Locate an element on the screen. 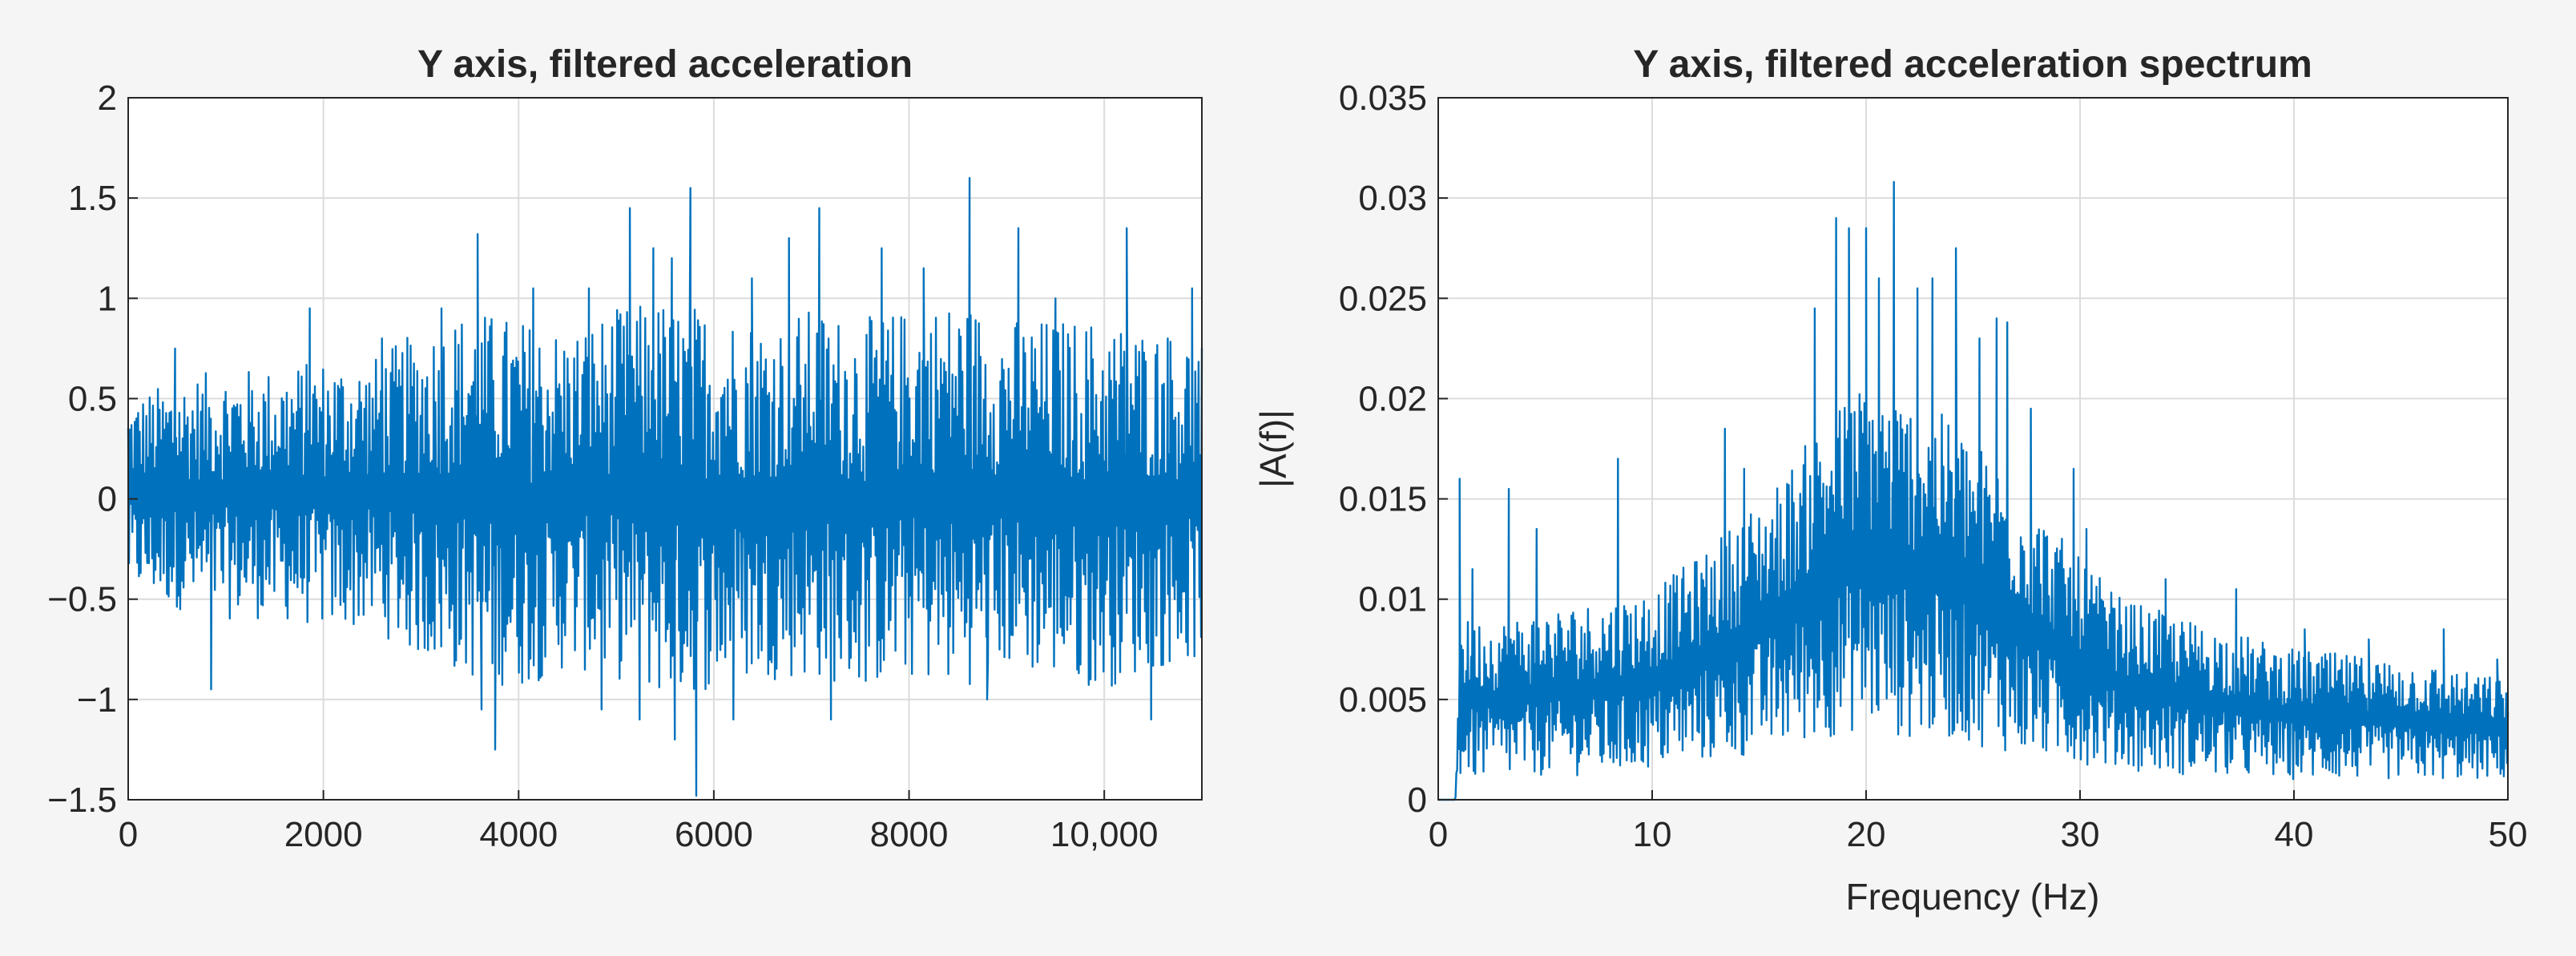 This screenshot has height=956, width=2576. x-tick-label: 30 is located at coordinates (2080, 834).